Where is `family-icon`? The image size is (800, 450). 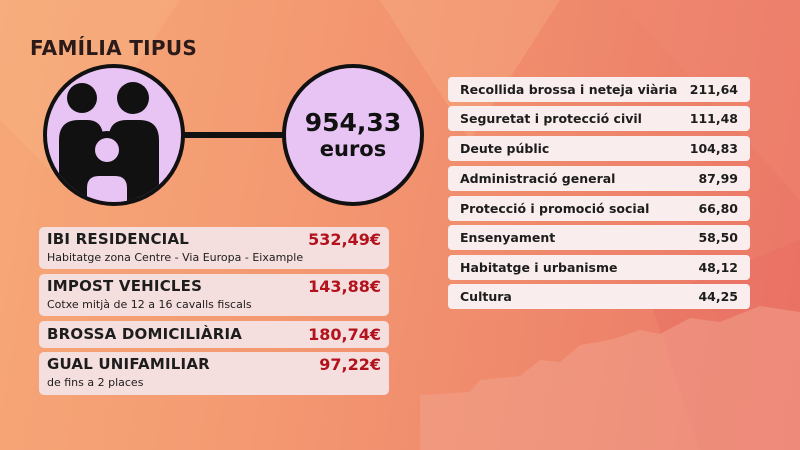 family-icon is located at coordinates (109, 142).